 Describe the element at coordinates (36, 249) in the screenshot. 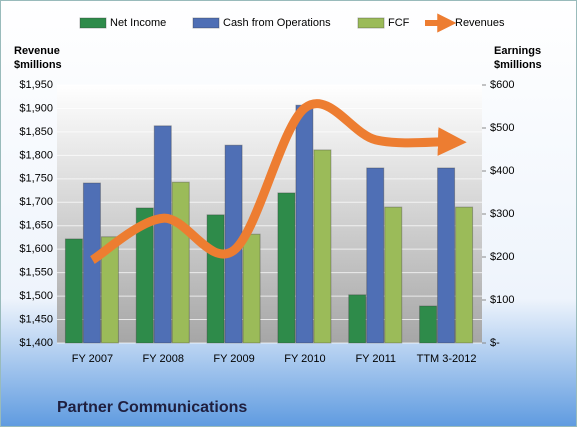

I see `y-tick-label: $1,600` at that location.